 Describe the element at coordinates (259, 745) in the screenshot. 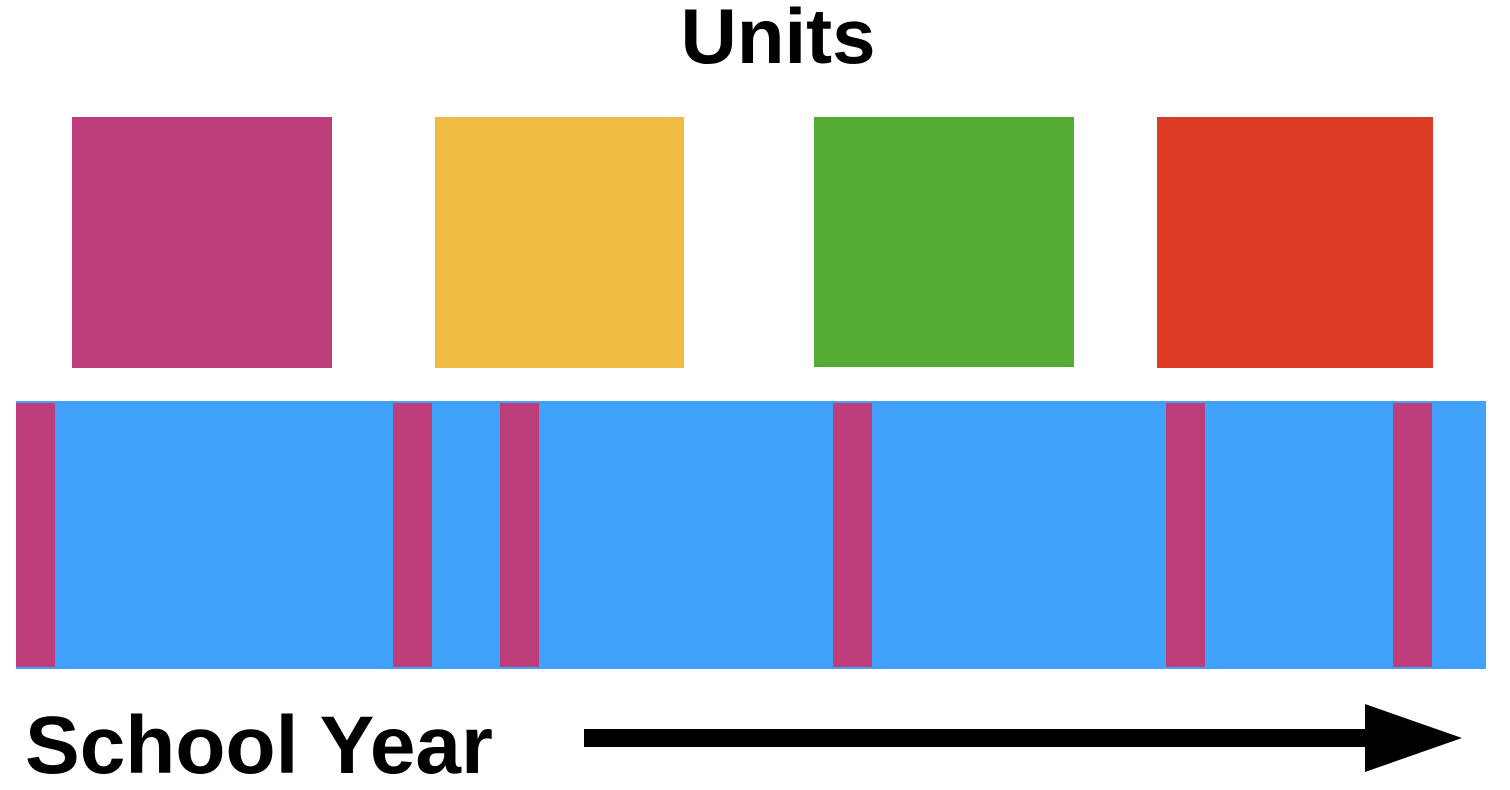

I see `axis-label: School Year` at that location.